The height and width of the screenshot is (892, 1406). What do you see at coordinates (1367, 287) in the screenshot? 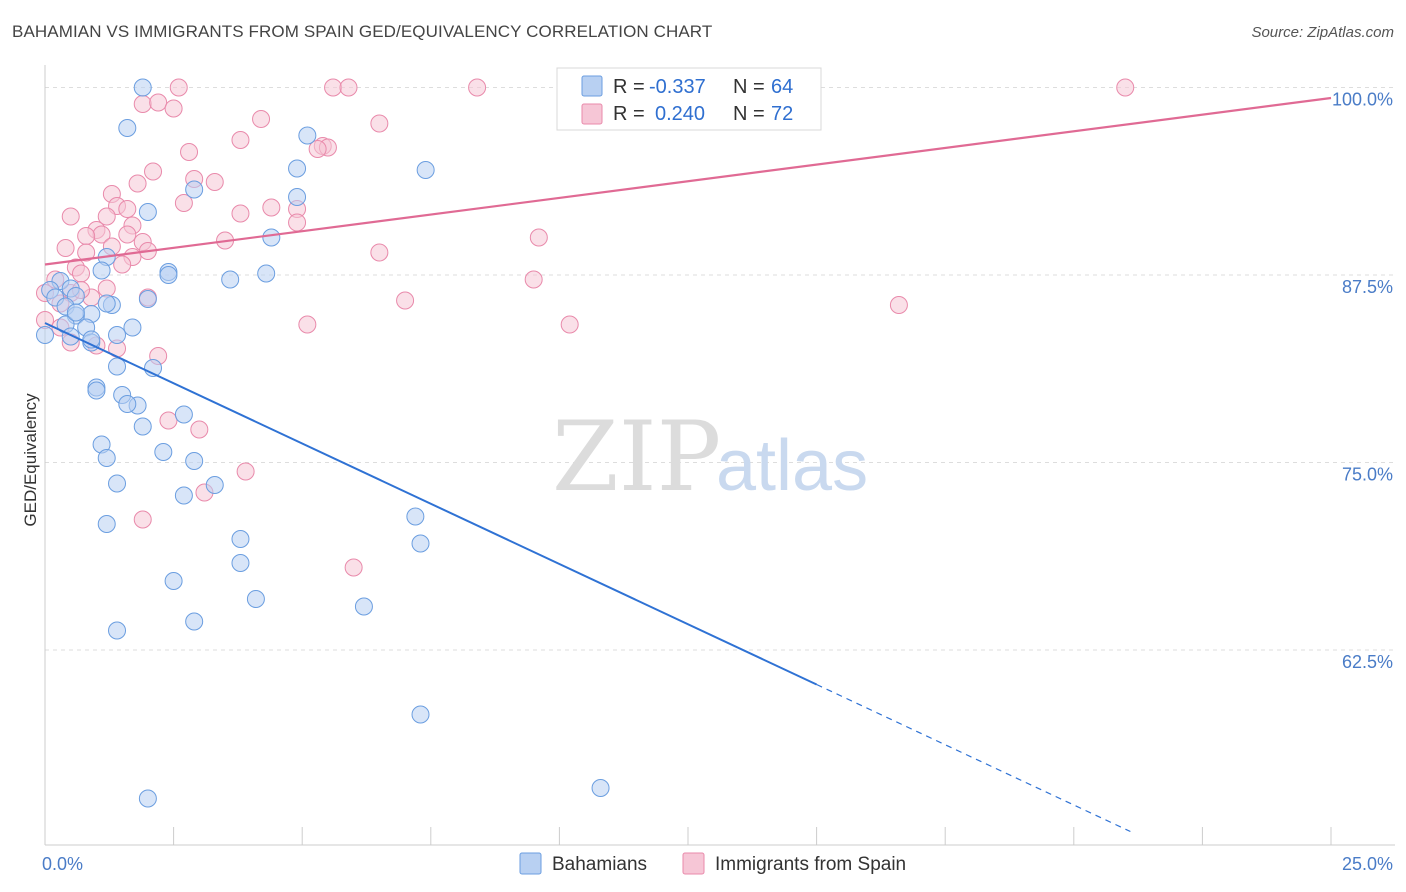
I see `y-tick-label: 87.5%` at bounding box center [1367, 287].